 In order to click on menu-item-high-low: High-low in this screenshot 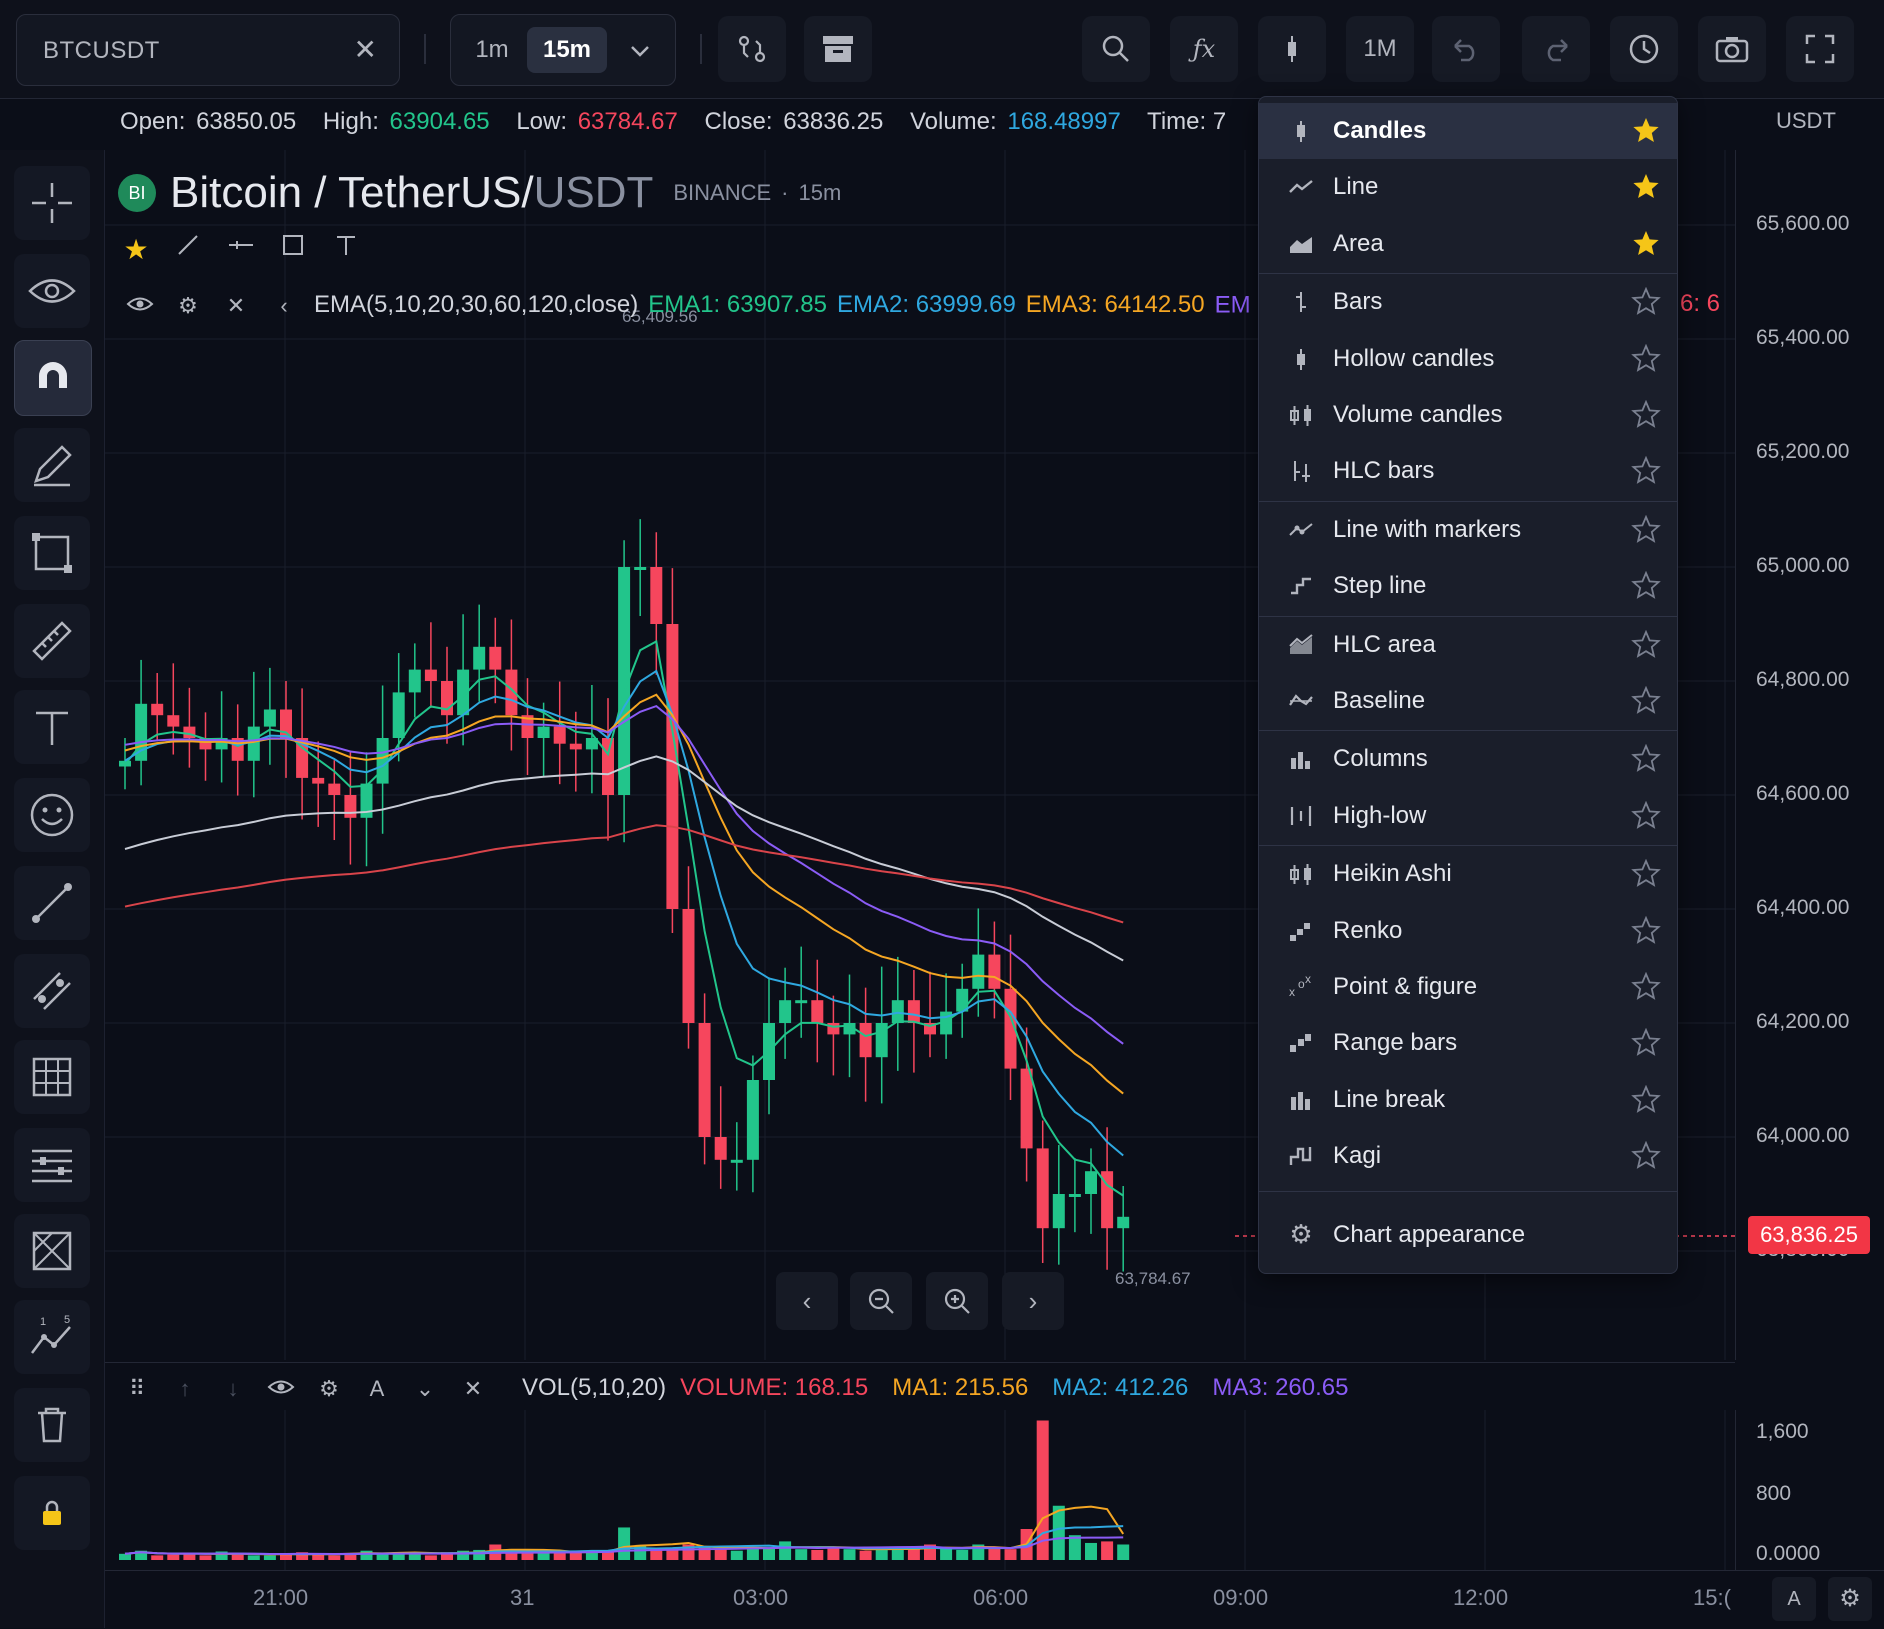, I will do `click(1468, 816)`.